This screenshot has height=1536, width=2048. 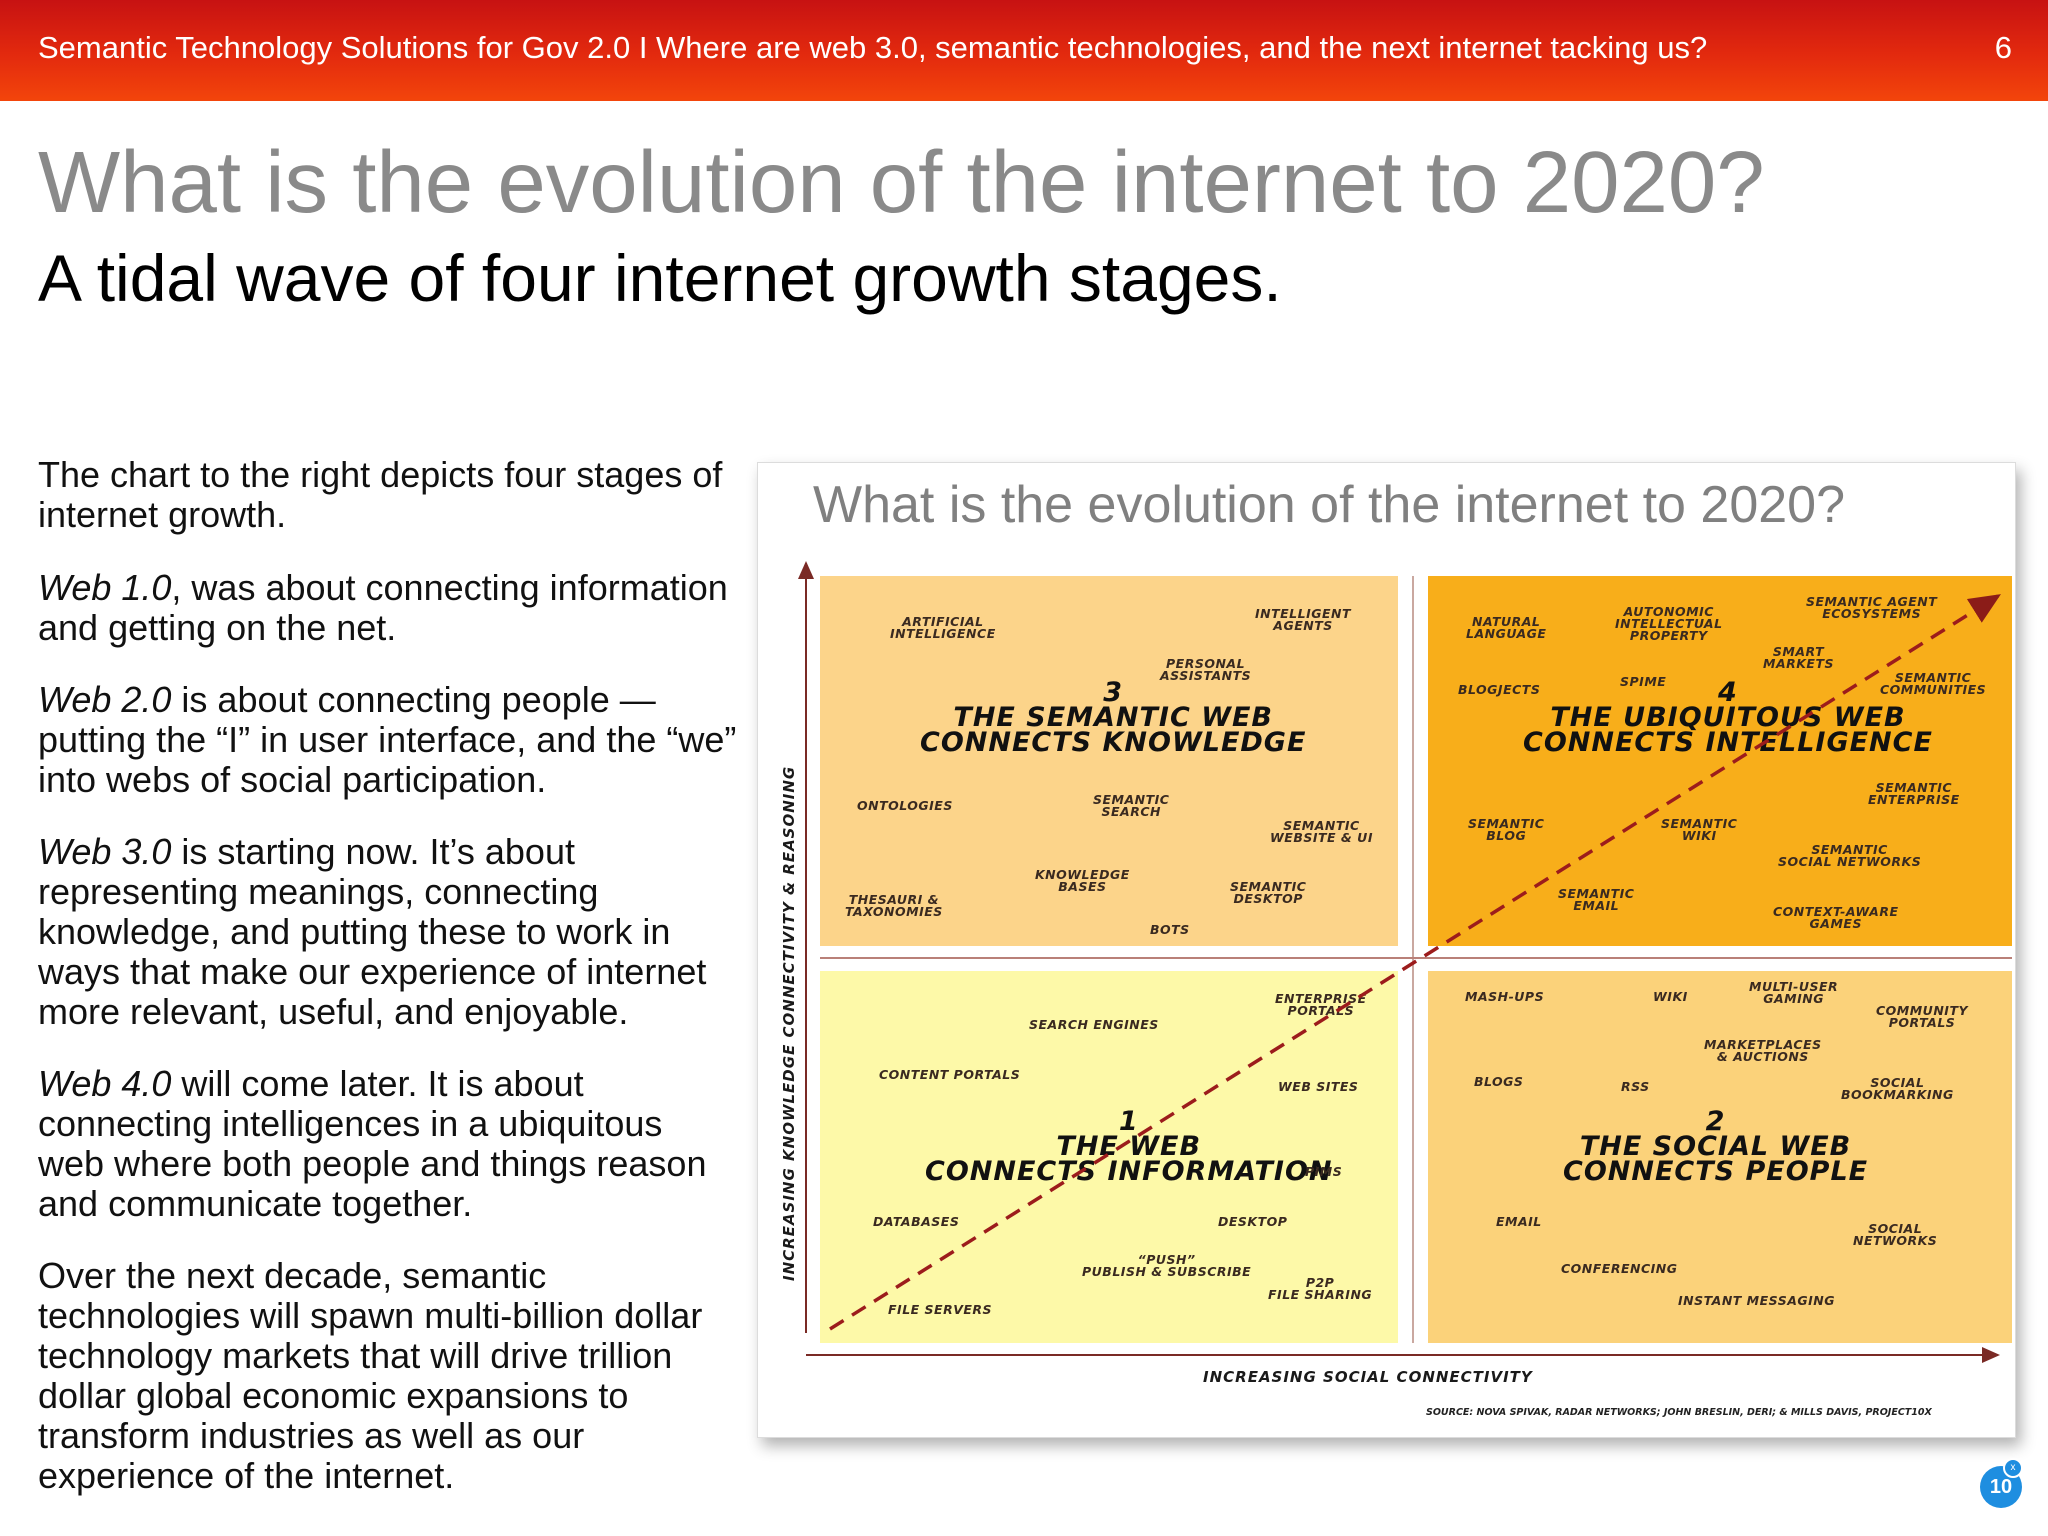 What do you see at coordinates (1167, 1265) in the screenshot?
I see `label-push-publish-subscribe: “PUSH” PUBLISH & SUBSCRIBE` at bounding box center [1167, 1265].